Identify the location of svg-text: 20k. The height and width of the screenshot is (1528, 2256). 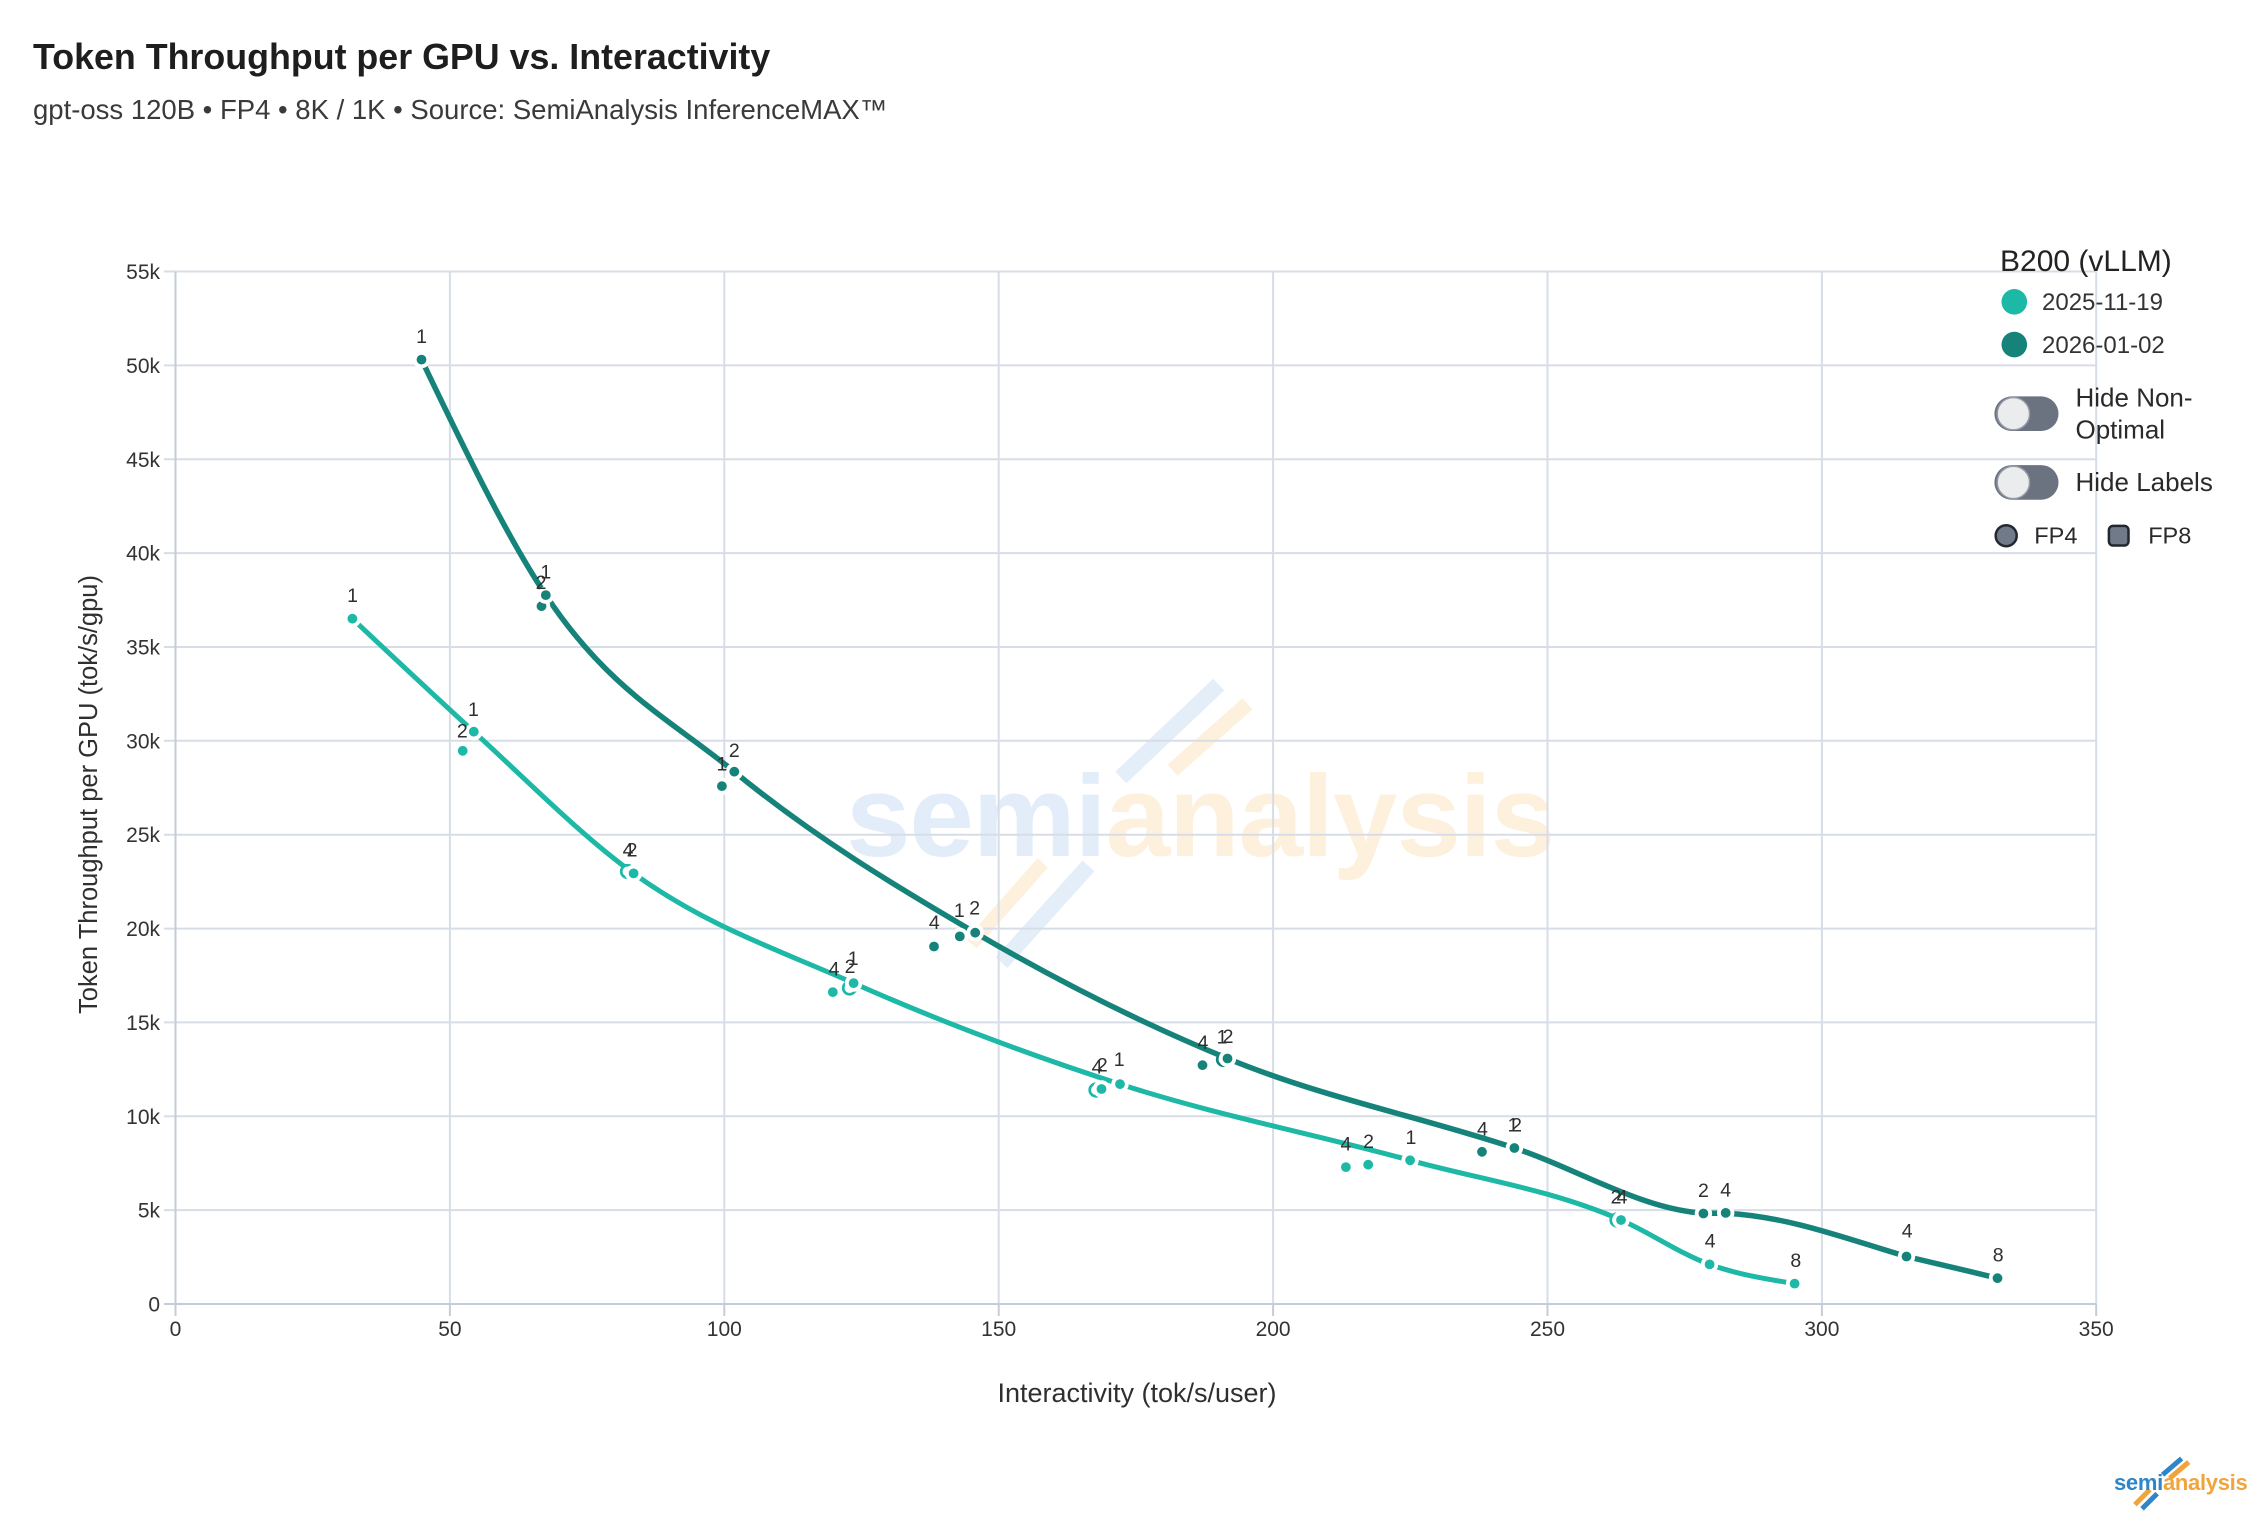
(143, 929).